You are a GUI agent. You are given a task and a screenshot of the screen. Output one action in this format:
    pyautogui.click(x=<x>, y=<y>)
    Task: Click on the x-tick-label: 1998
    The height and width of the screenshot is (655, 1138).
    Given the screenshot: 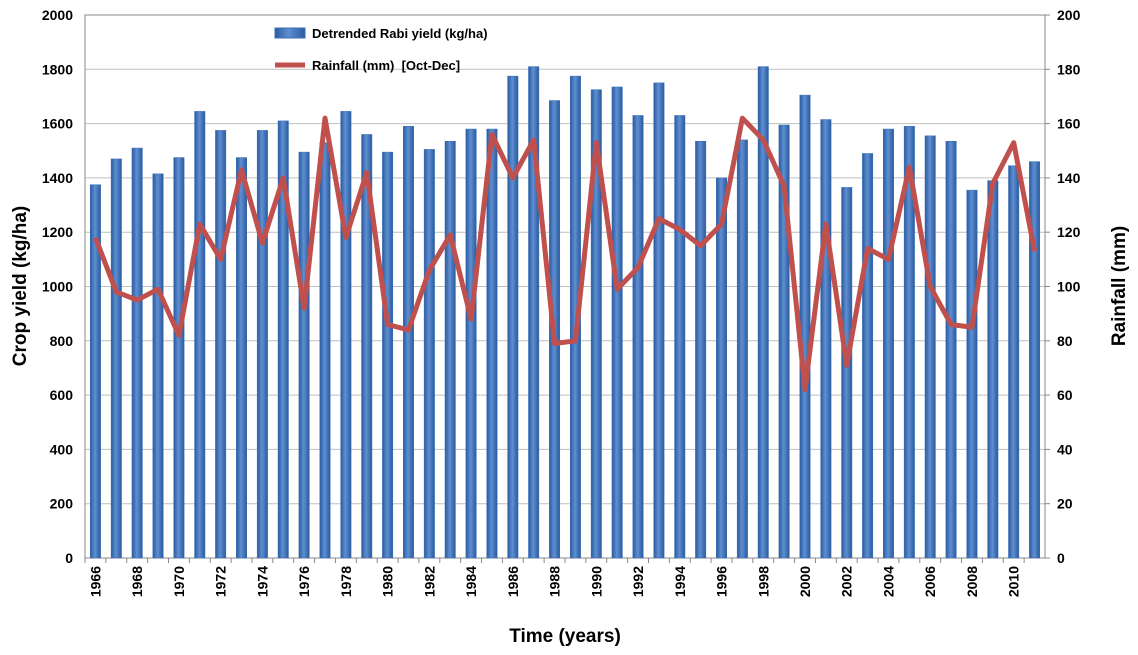 What is the action you would take?
    pyautogui.click(x=763, y=581)
    